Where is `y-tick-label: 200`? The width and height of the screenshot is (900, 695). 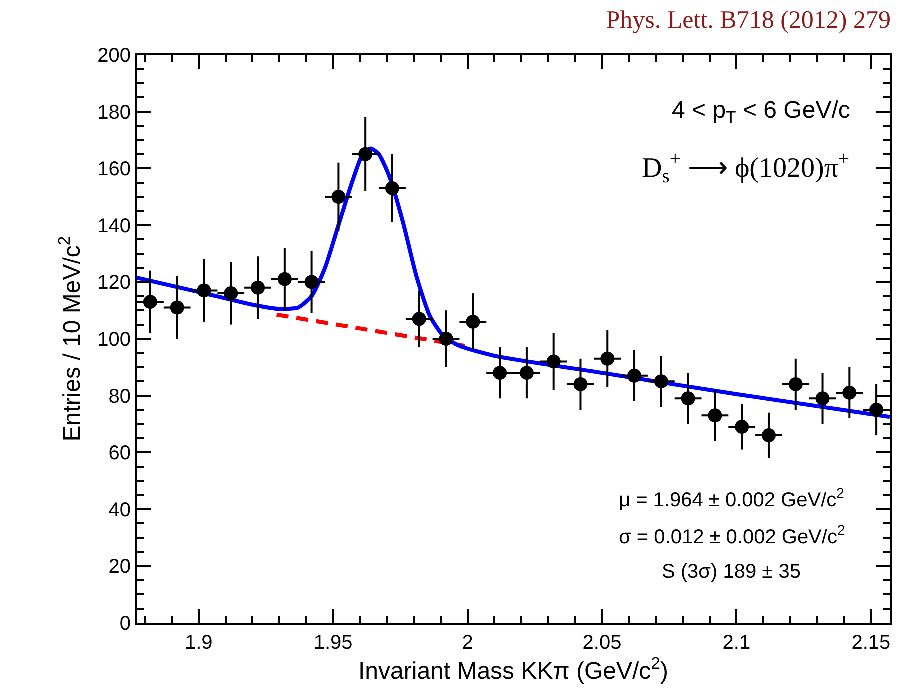
y-tick-label: 200 is located at coordinates (114, 56).